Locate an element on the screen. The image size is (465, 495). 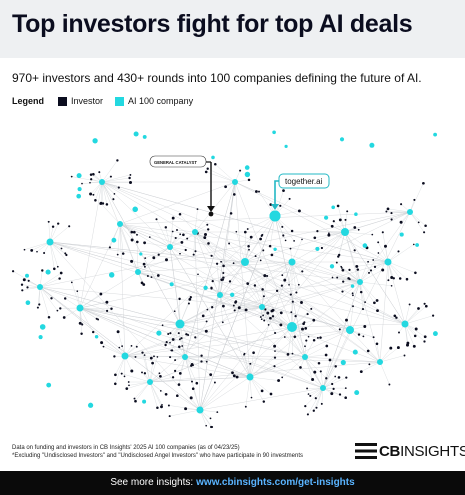
legend-label-company: AI 100 company is located at coordinates (161, 101).